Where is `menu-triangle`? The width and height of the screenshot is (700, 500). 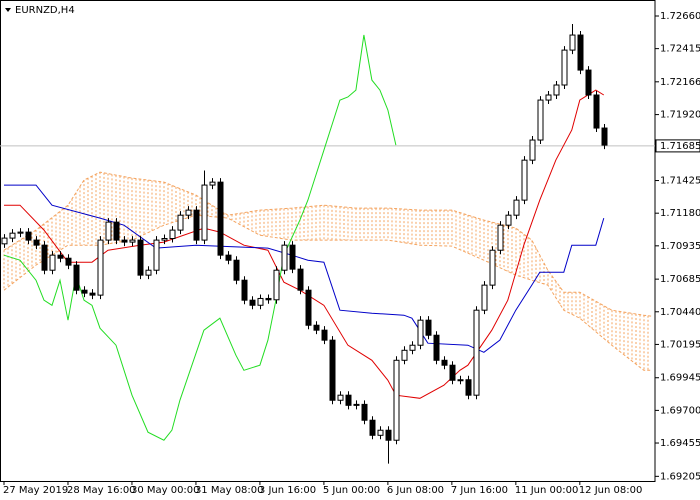
menu-triangle is located at coordinates (8, 10).